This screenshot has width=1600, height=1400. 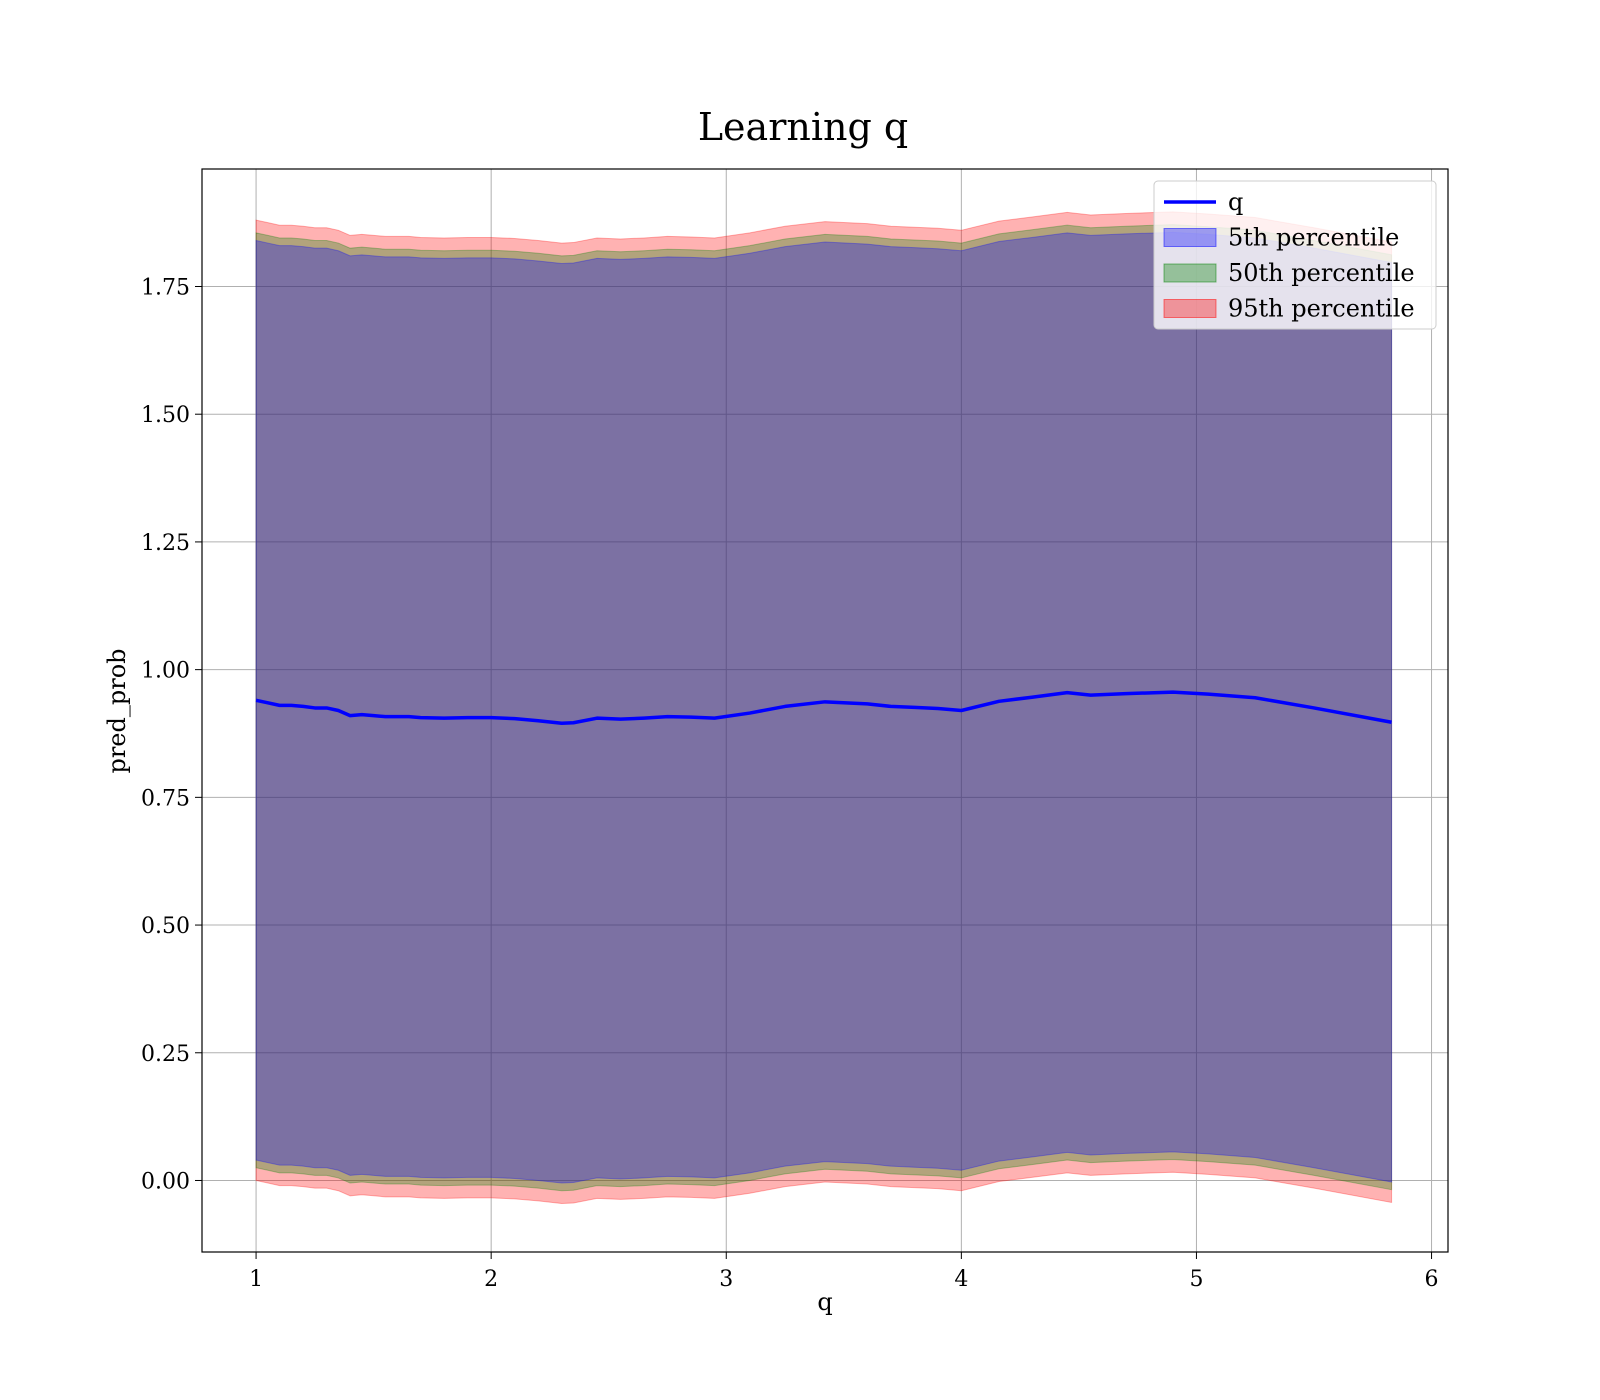 I want to click on legend-box, so click(x=1295, y=255).